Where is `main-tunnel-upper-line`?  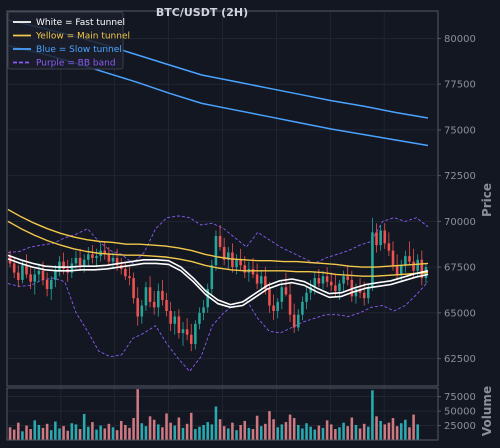 main-tunnel-upper-line is located at coordinates (218, 238).